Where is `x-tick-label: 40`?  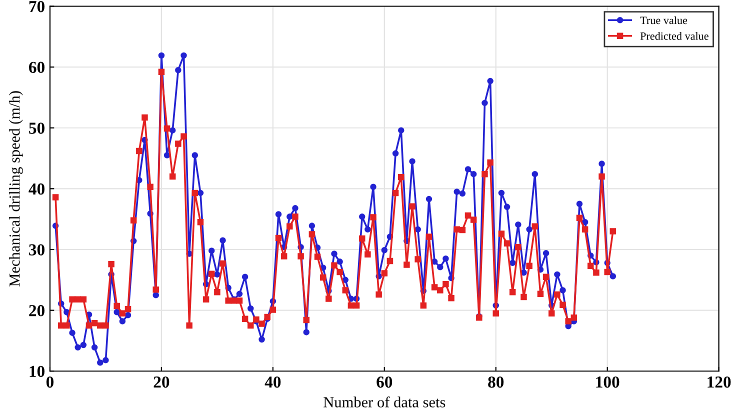
x-tick-label: 40 is located at coordinates (272, 382).